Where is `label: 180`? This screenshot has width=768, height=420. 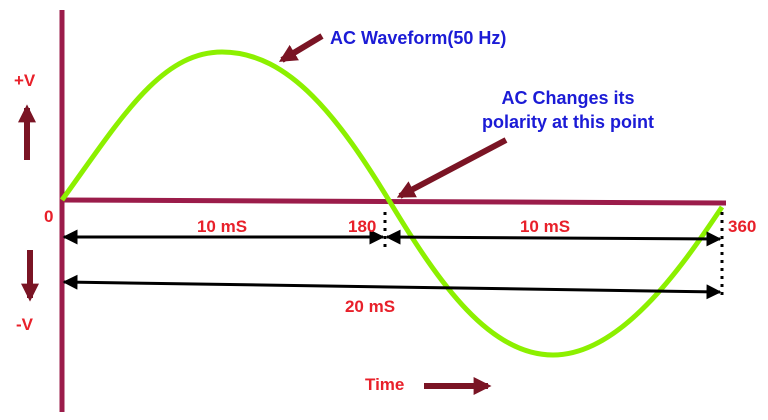
label: 180 is located at coordinates (362, 226).